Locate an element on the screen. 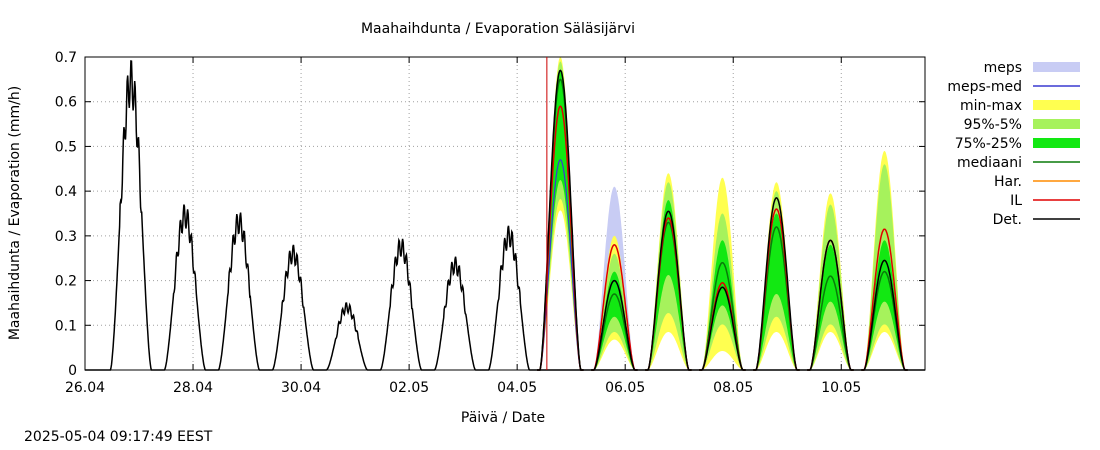 This screenshot has height=450, width=1100. legend-label: Det. is located at coordinates (1007, 220).